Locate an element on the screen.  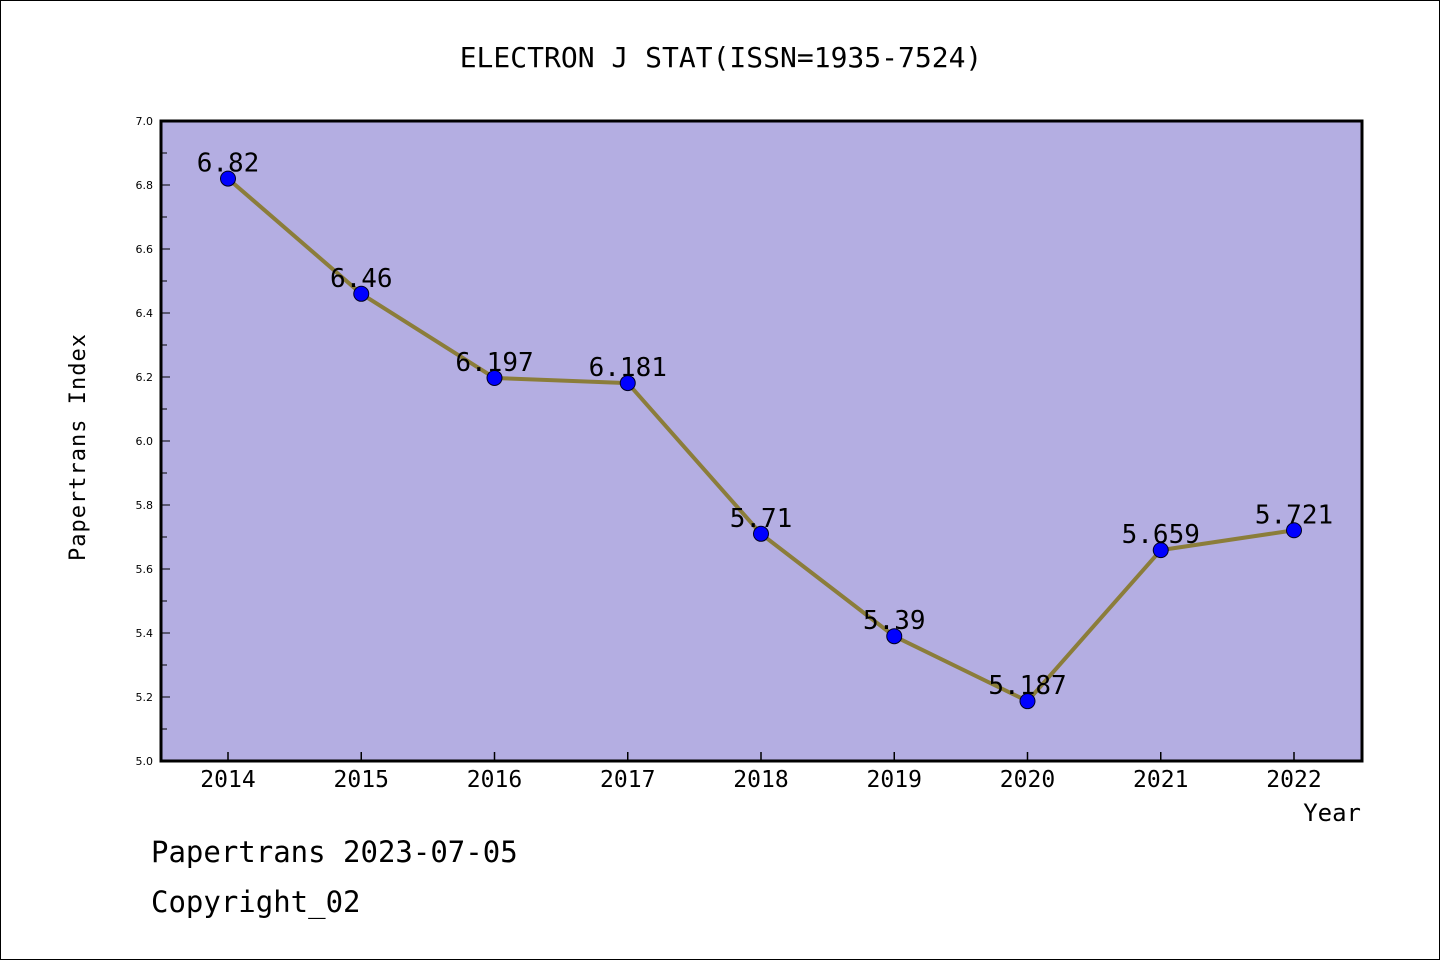
chart-title: ELECTRON J STAT(ISSN=1935-7524) is located at coordinates (721, 57).